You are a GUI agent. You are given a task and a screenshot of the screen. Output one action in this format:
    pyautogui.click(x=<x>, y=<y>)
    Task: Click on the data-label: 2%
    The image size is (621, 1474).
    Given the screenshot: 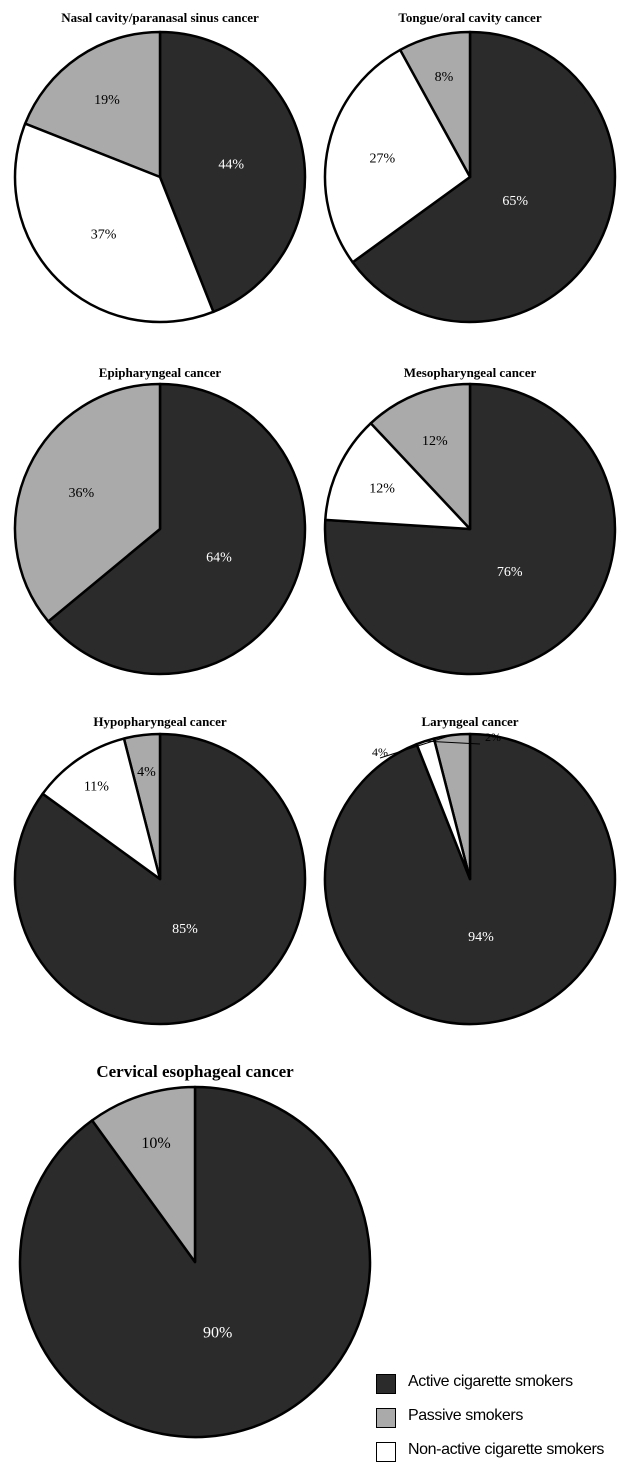 What is the action you would take?
    pyautogui.click(x=493, y=737)
    